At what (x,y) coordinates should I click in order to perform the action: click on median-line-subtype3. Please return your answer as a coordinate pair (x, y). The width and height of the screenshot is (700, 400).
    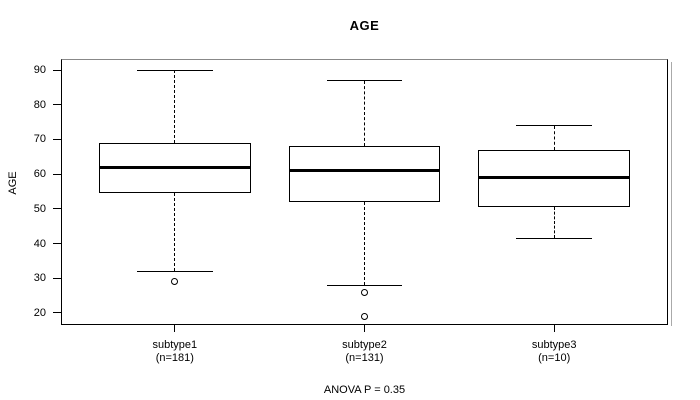
    Looking at the image, I should click on (554, 178).